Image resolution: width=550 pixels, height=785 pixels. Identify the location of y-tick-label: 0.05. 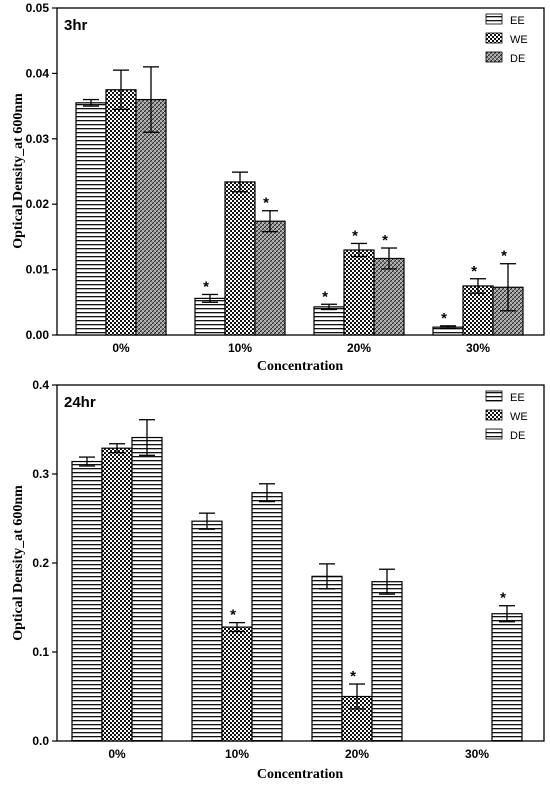
(38, 8).